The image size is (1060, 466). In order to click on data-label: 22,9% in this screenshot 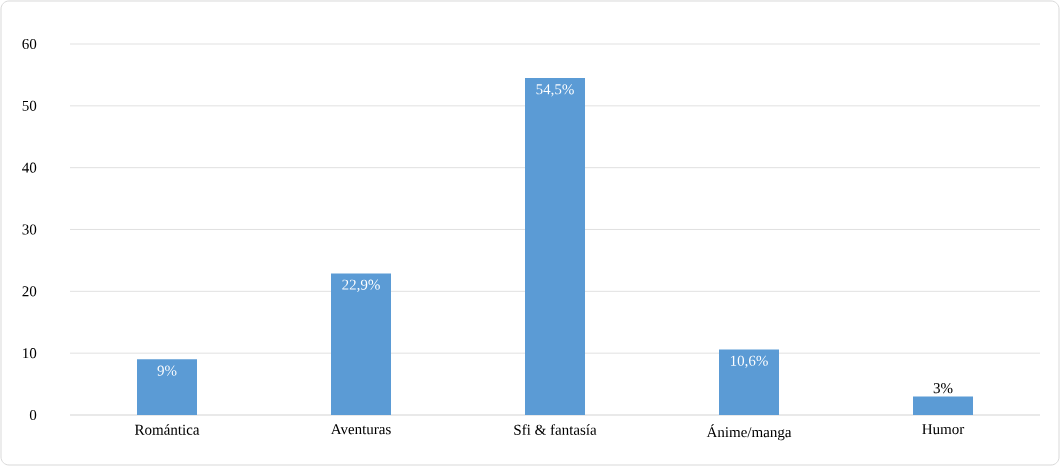, I will do `click(361, 285)`.